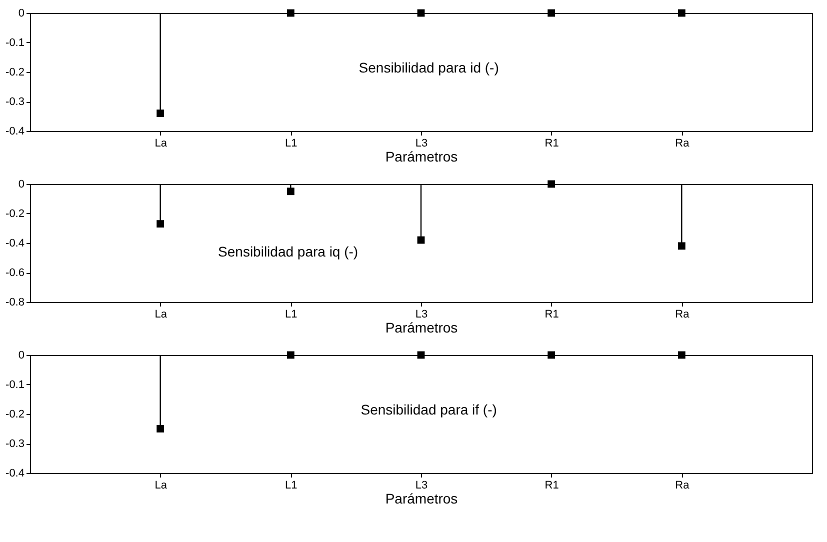 The height and width of the screenshot is (542, 827). What do you see at coordinates (428, 409) in the screenshot?
I see `annotation: Sensibilidad para if (-)` at bounding box center [428, 409].